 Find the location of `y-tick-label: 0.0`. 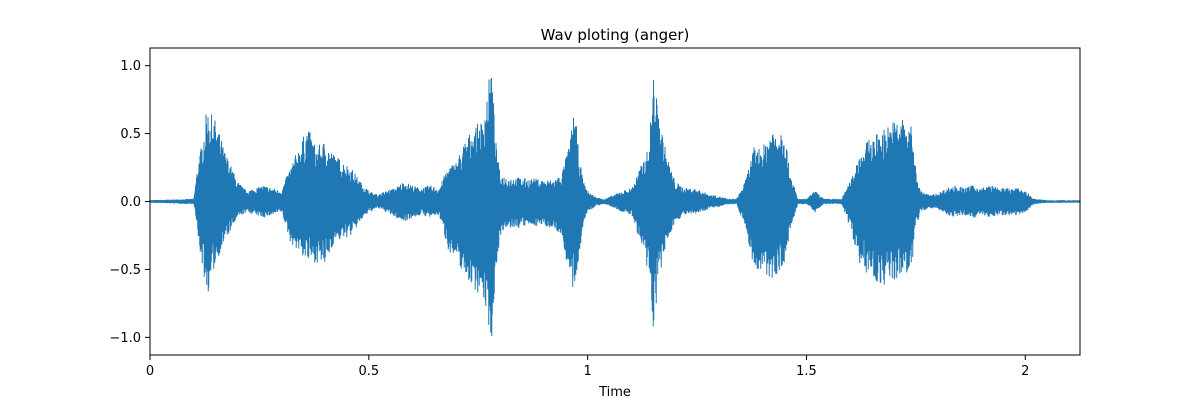

y-tick-label: 0.0 is located at coordinates (130, 202).